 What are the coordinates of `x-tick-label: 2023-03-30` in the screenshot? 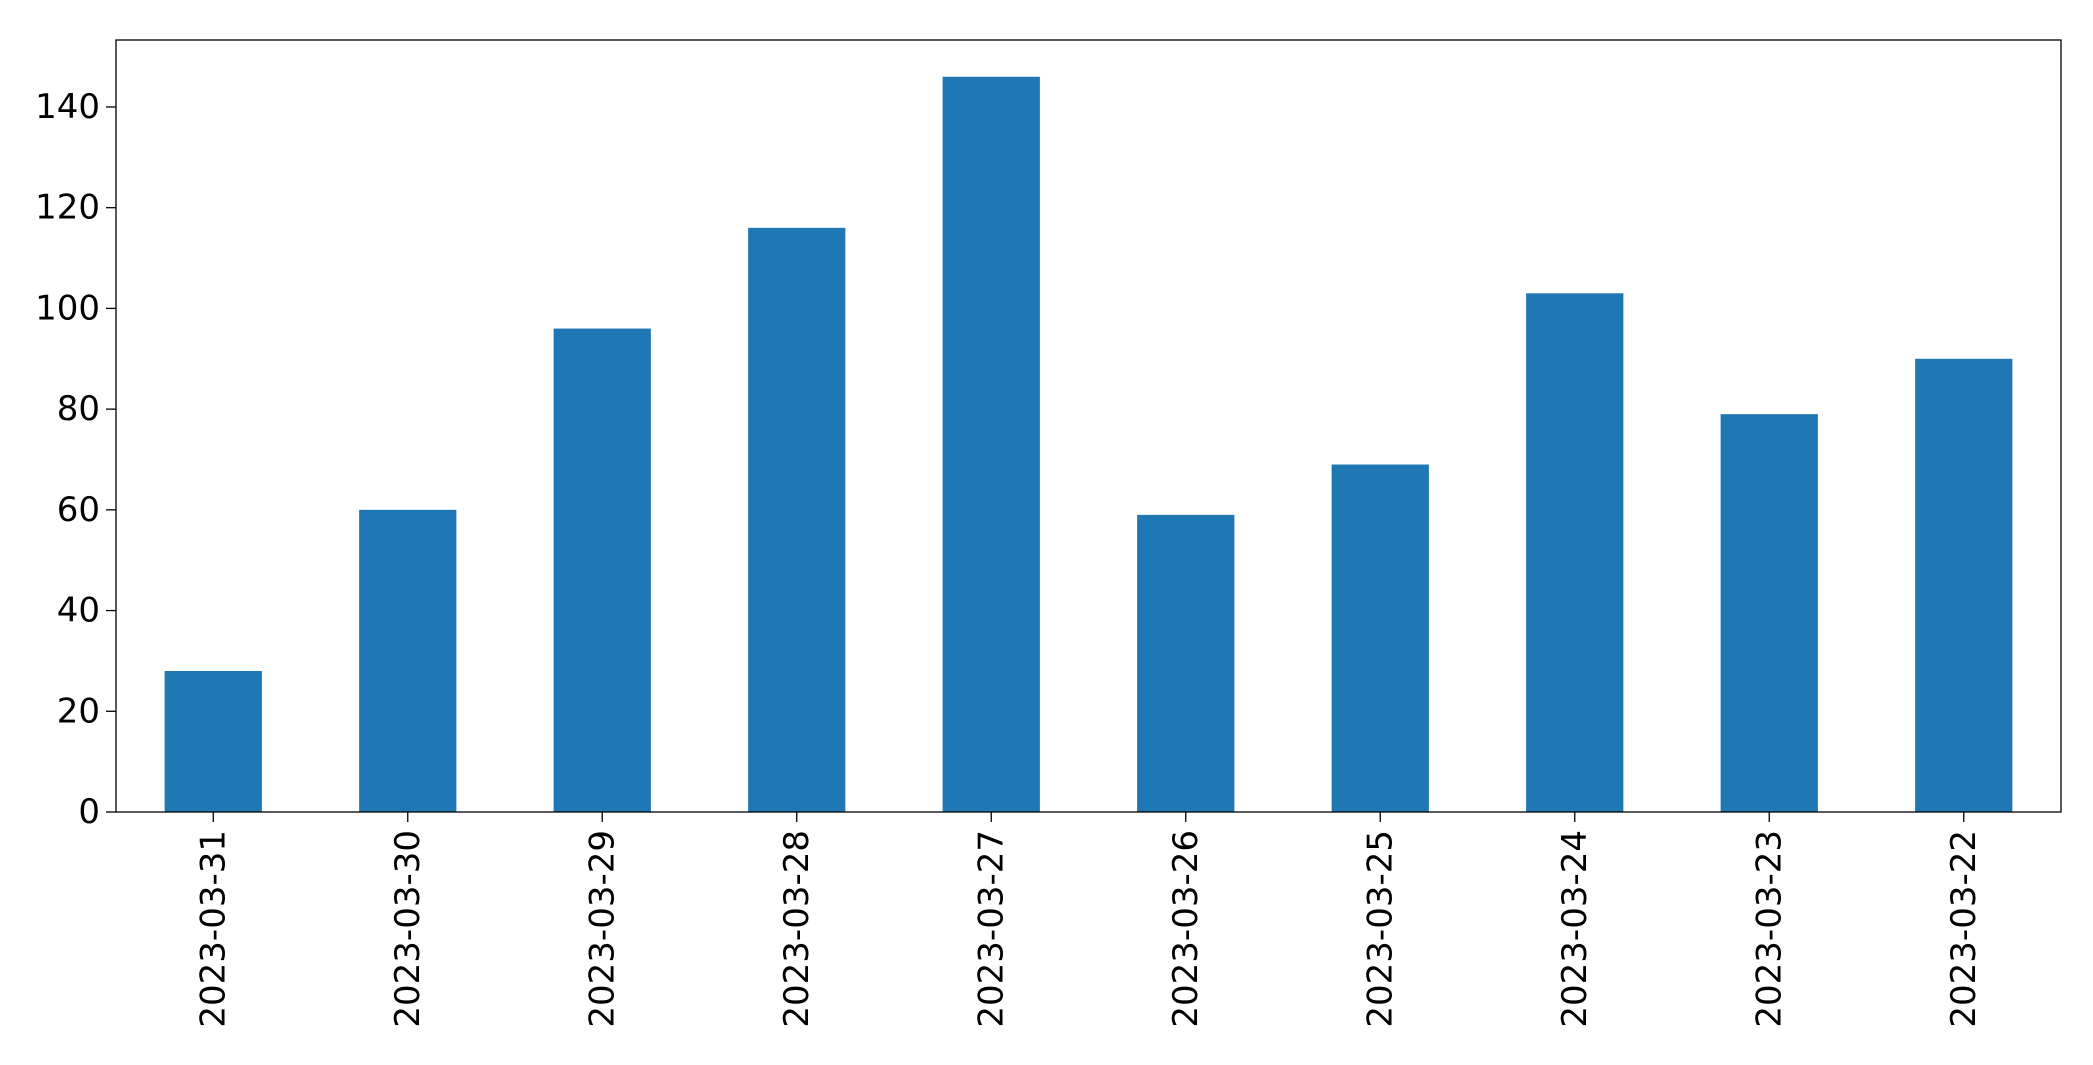 It's located at (408, 929).